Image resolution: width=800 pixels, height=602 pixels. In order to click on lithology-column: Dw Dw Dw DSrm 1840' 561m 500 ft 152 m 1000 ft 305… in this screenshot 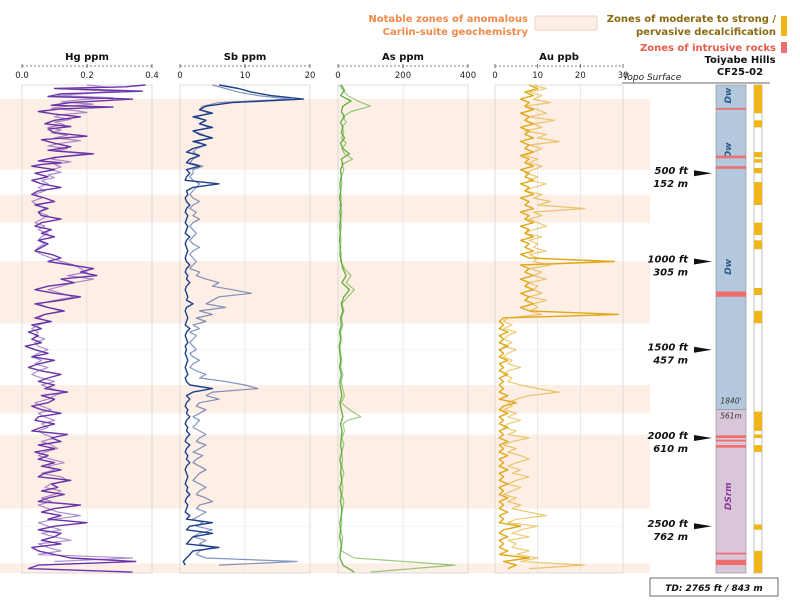, I will do `click(705, 329)`.